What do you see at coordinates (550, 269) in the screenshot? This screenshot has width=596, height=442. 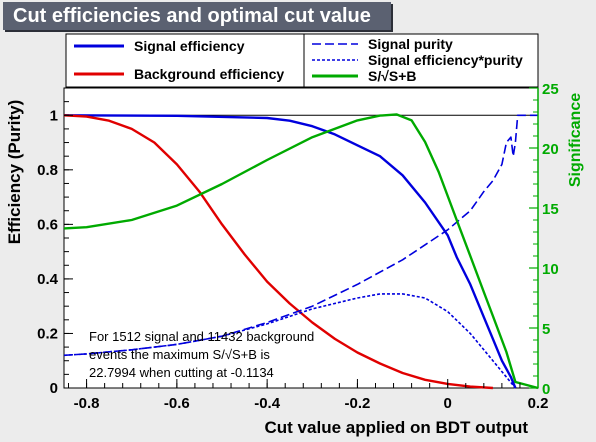 I see `y2-tick-label: 10` at bounding box center [550, 269].